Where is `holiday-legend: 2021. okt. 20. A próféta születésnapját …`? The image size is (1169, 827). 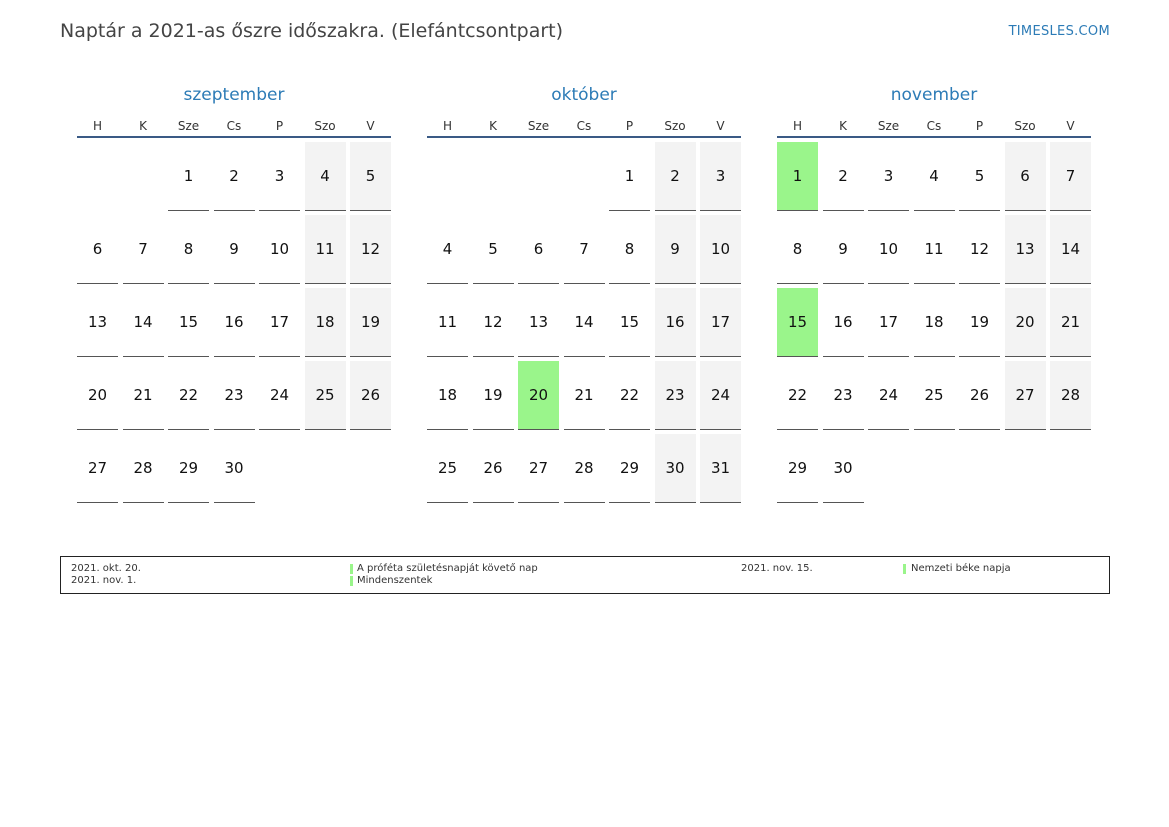
holiday-legend: 2021. okt. 20. A próféta születésnapját … is located at coordinates (585, 575).